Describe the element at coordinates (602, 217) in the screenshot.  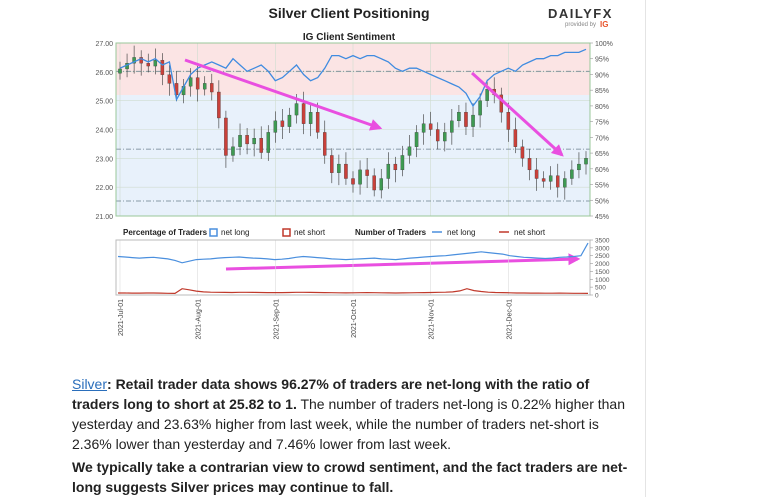
I see `percent-tick-label: 45%` at that location.